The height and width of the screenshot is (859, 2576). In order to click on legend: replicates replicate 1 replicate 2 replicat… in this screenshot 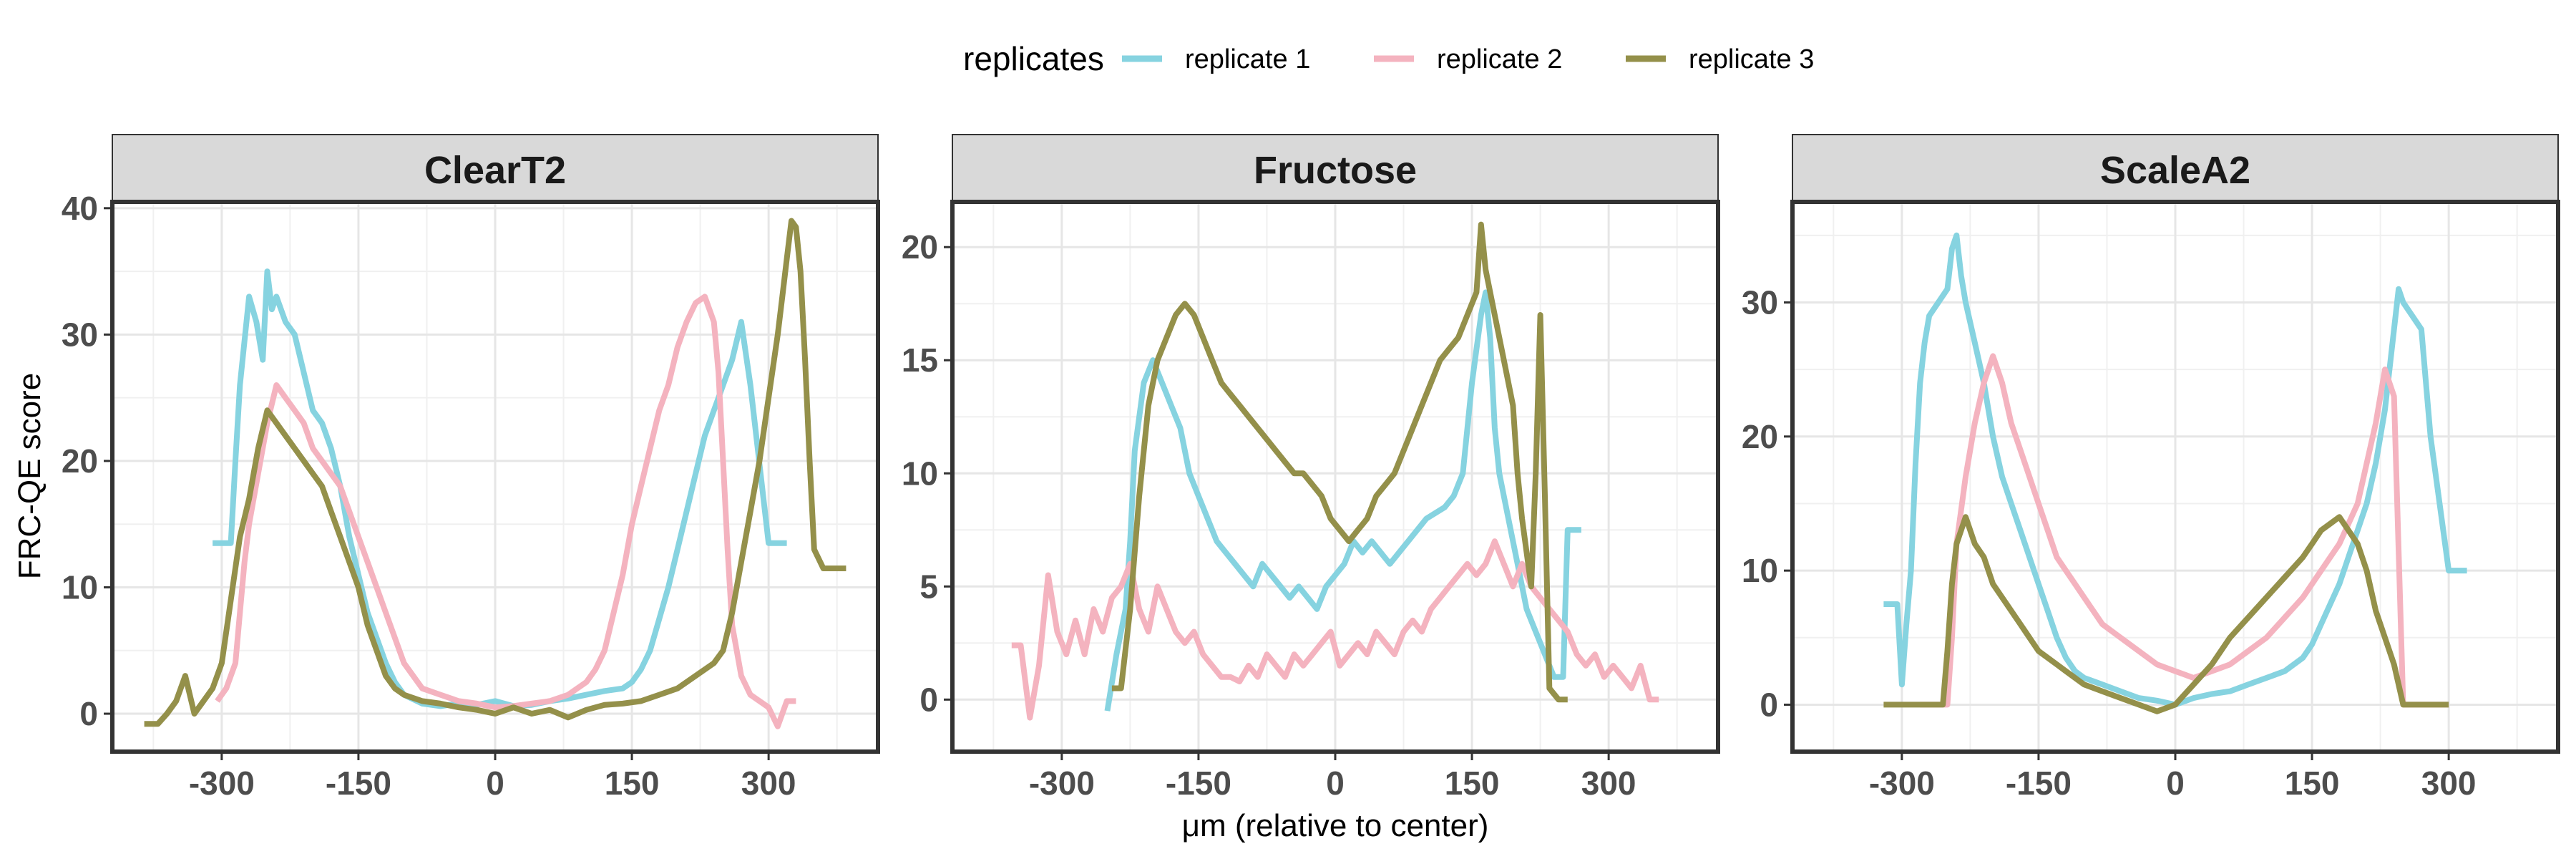, I will do `click(1388, 58)`.